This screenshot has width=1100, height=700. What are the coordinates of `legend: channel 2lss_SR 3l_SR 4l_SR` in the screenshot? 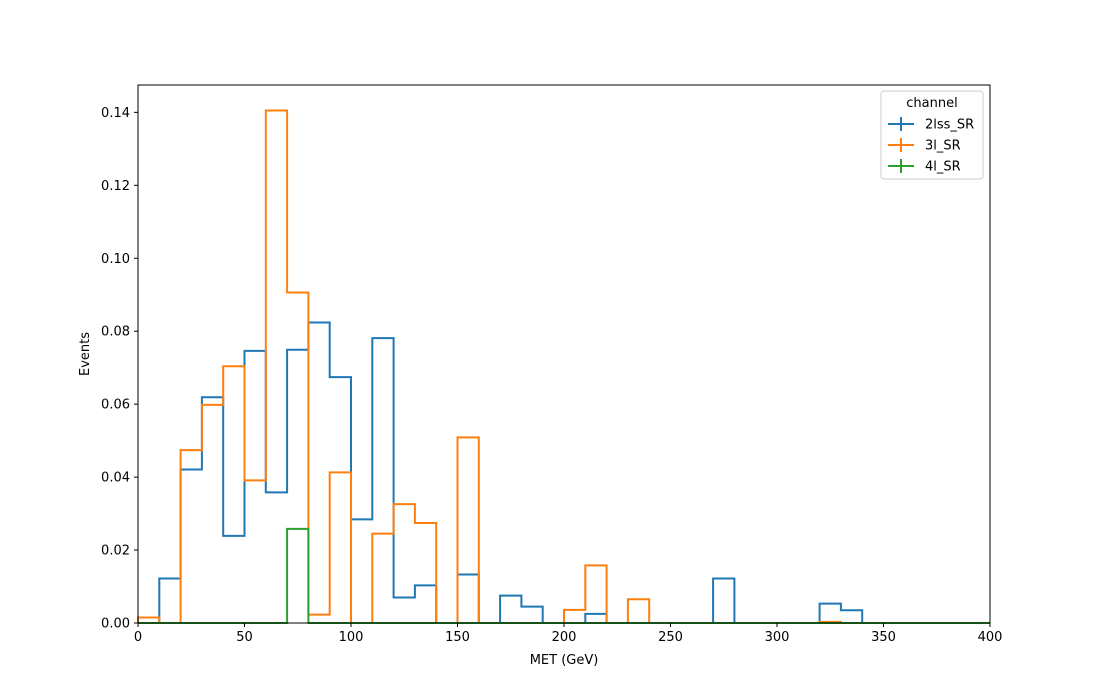 It's located at (932, 135).